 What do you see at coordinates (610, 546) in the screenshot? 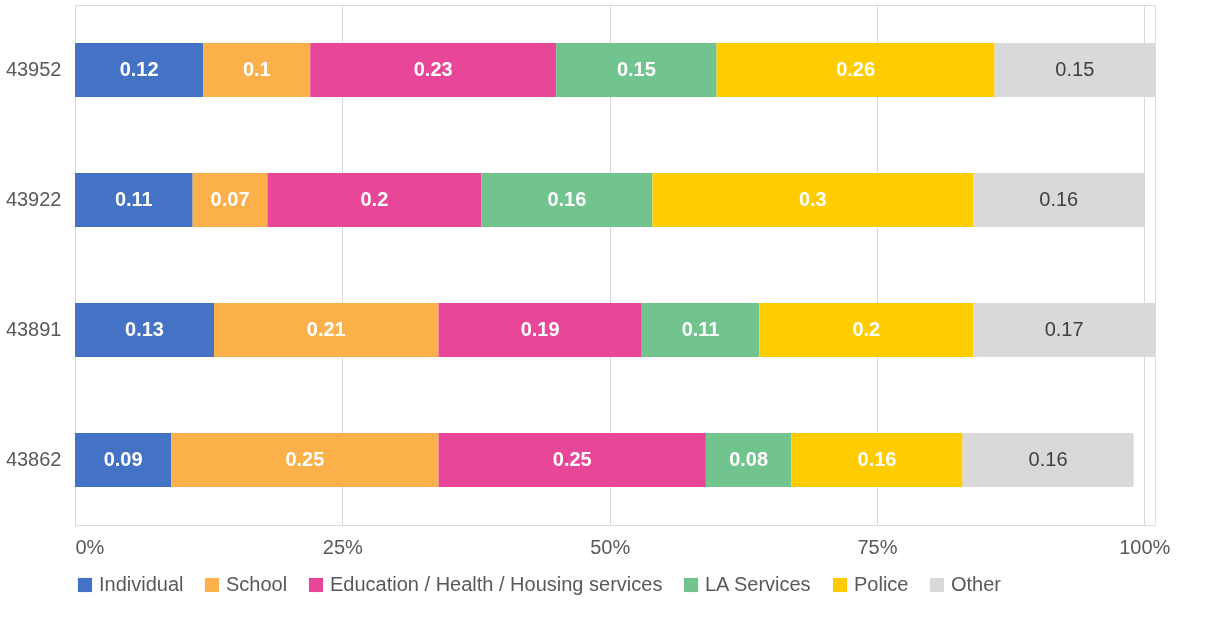
I see `x-tick-label: 50%` at bounding box center [610, 546].